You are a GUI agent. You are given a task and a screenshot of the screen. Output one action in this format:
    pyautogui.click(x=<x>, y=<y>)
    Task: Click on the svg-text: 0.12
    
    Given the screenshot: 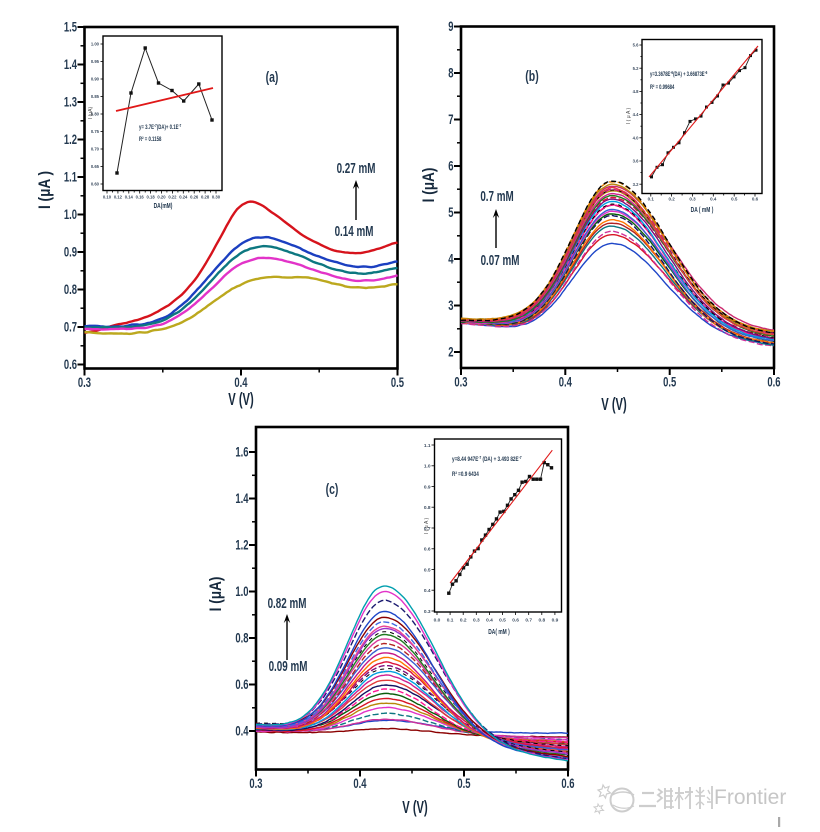 What is the action you would take?
    pyautogui.click(x=118, y=197)
    